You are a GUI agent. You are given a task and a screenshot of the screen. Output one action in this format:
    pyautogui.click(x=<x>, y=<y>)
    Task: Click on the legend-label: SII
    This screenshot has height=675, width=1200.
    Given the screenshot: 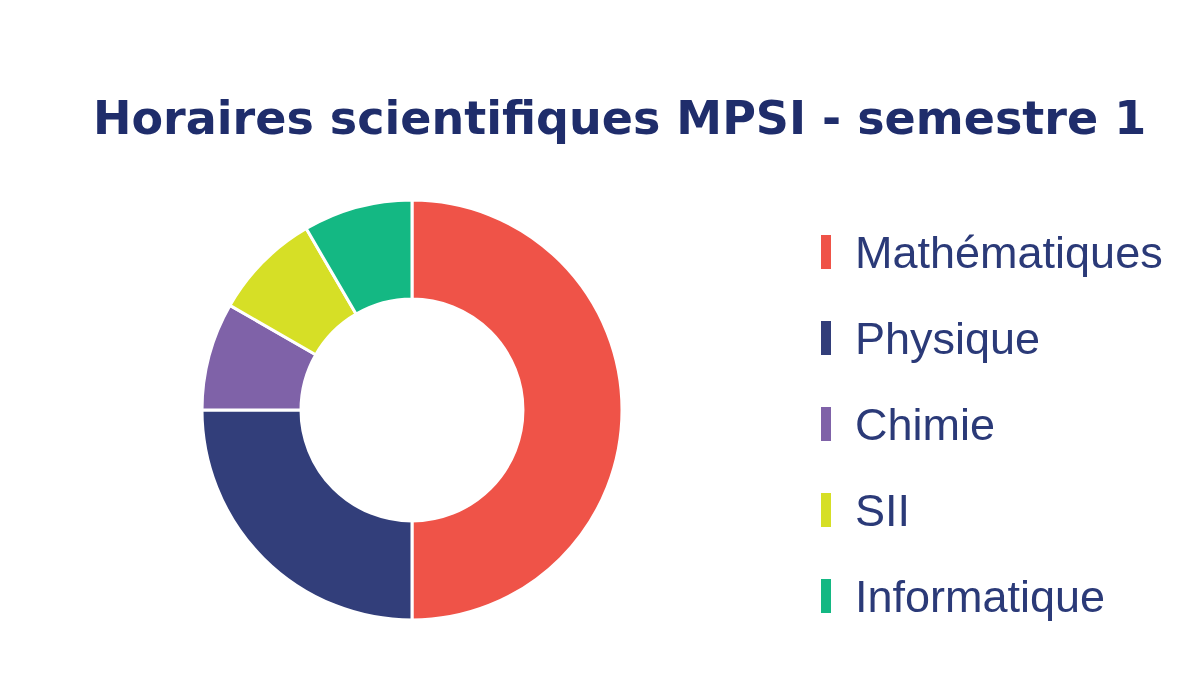 What is the action you would take?
    pyautogui.click(x=883, y=510)
    